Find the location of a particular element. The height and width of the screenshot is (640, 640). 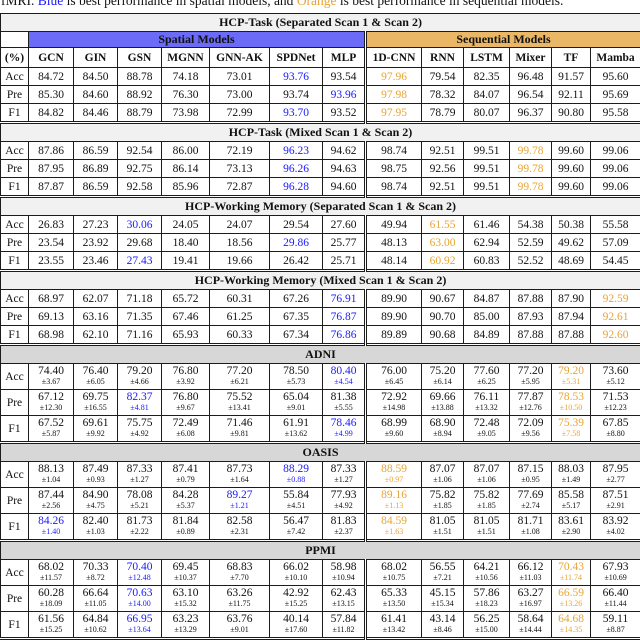

metric-cell: 67.35 is located at coordinates (296, 317).